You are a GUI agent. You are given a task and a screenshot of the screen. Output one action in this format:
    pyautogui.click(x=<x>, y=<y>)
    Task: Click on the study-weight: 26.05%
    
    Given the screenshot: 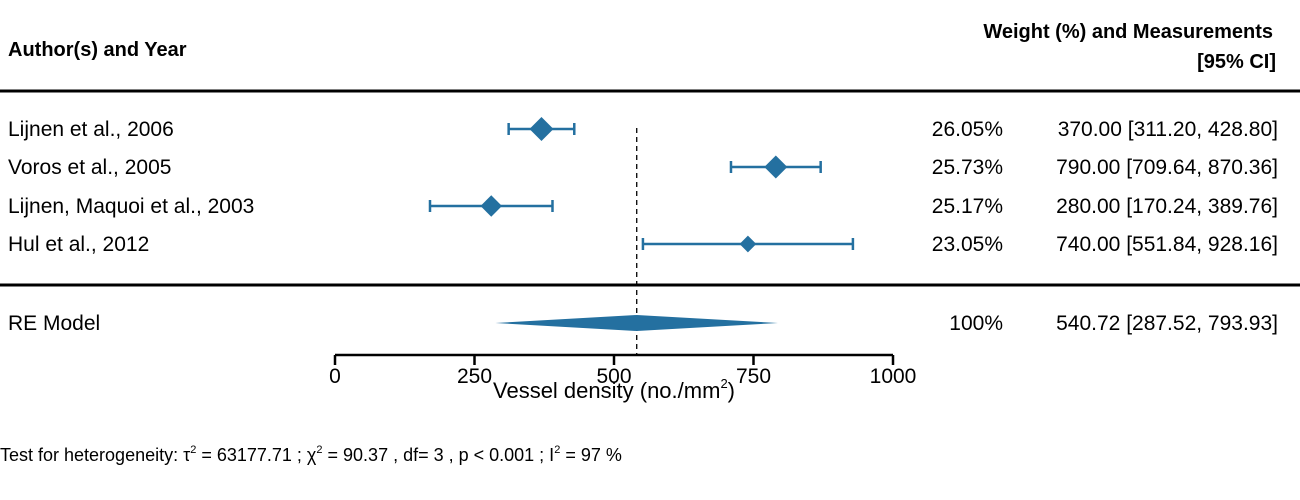 What is the action you would take?
    pyautogui.click(x=967, y=129)
    